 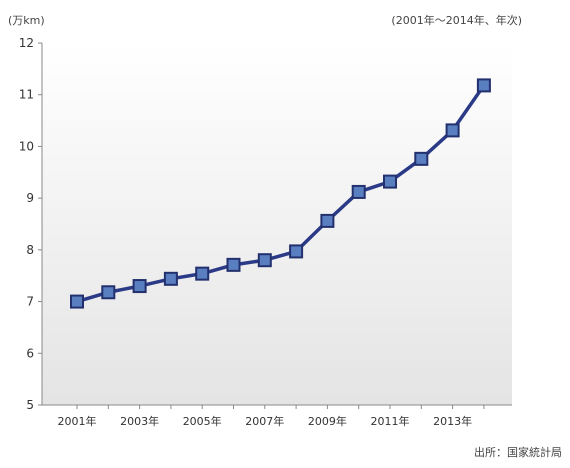 What do you see at coordinates (31, 224) in the screenshot?
I see `y-axis: 5 6 7 8 9 10 11 12` at bounding box center [31, 224].